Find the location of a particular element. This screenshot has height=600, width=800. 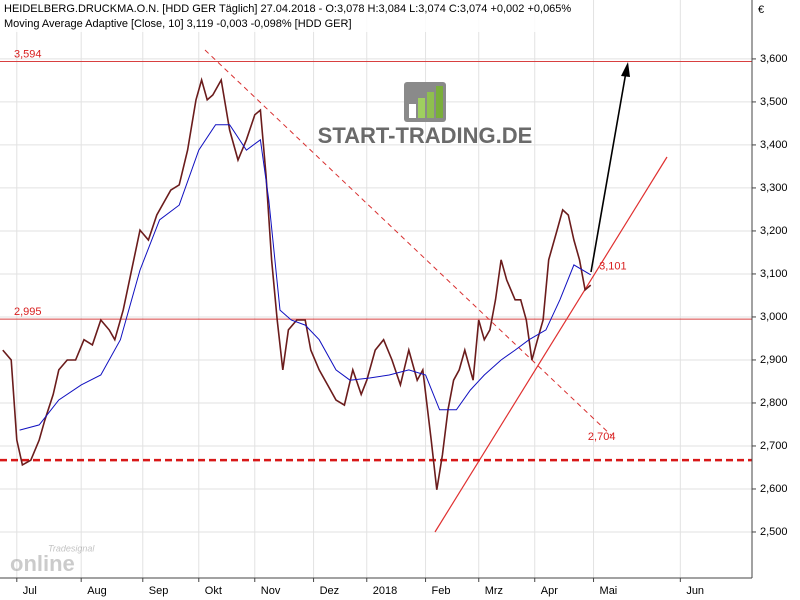

x-tick-label: Nov is located at coordinates (271, 591).